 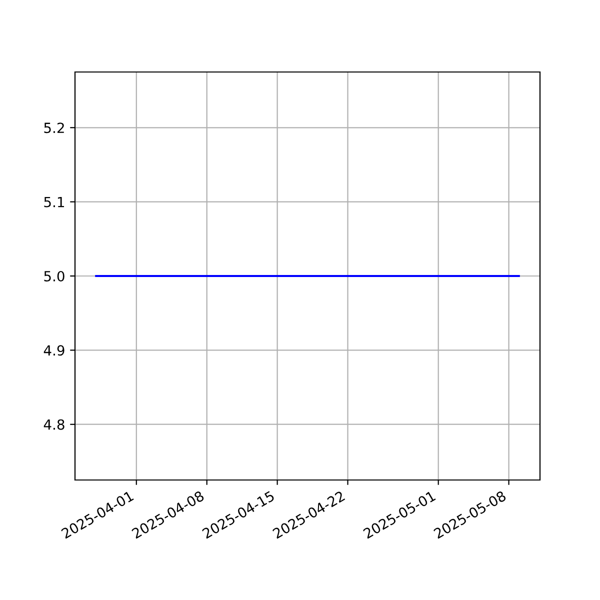 What do you see at coordinates (54, 202) in the screenshot?
I see `y-tick-label: 5.1` at bounding box center [54, 202].